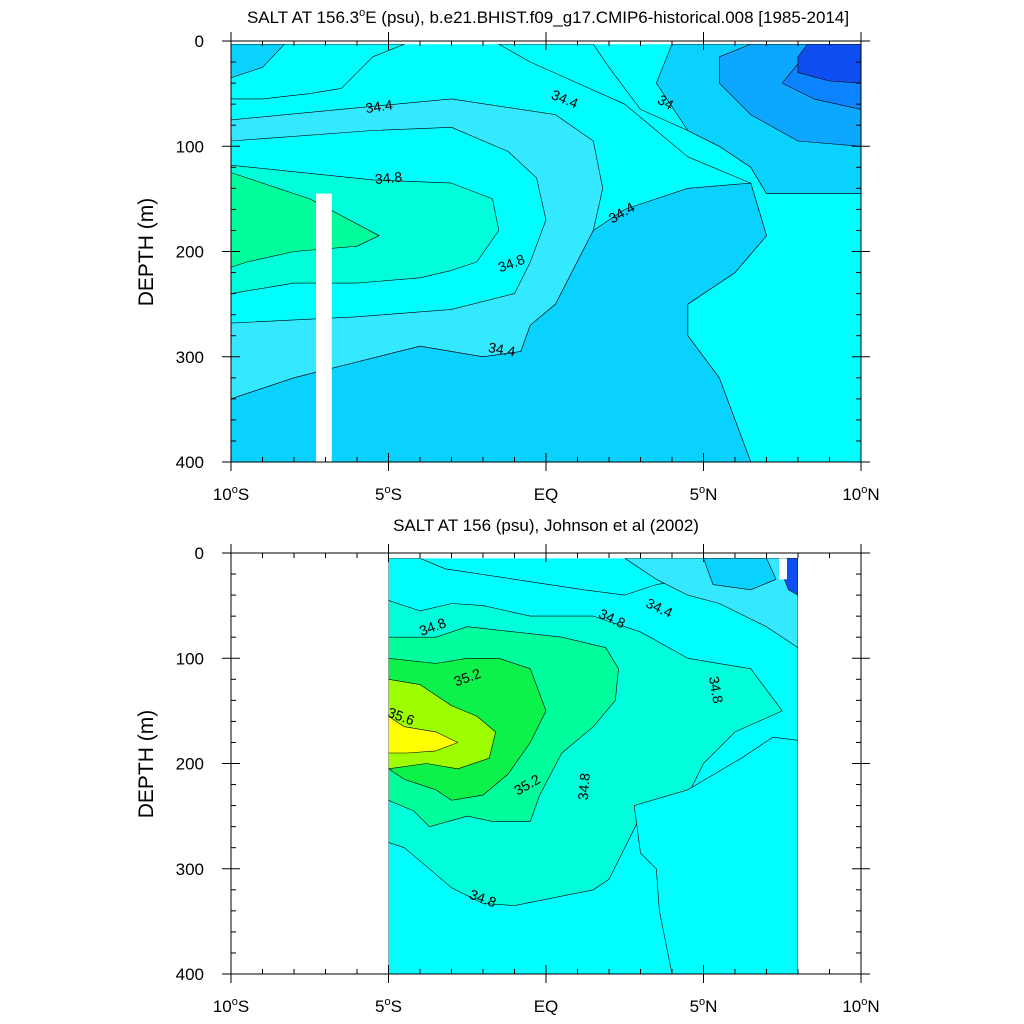 Image resolution: width=1024 pixels, height=1024 pixels. Describe the element at coordinates (666, 102) in the screenshot. I see `contour-label: 34` at that location.